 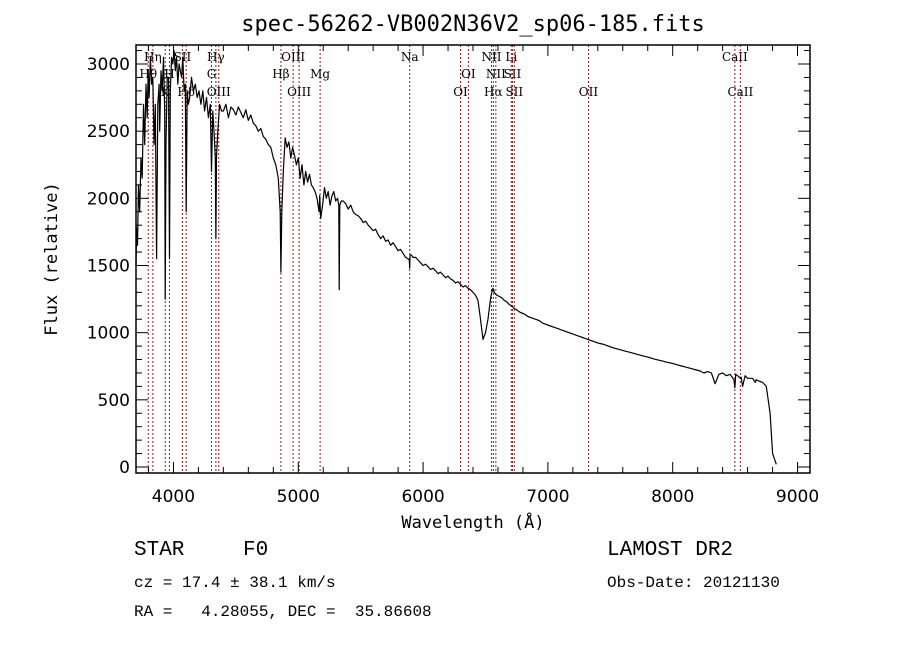 What do you see at coordinates (108, 334) in the screenshot?
I see `y-tick-label: 1000` at bounding box center [108, 334].